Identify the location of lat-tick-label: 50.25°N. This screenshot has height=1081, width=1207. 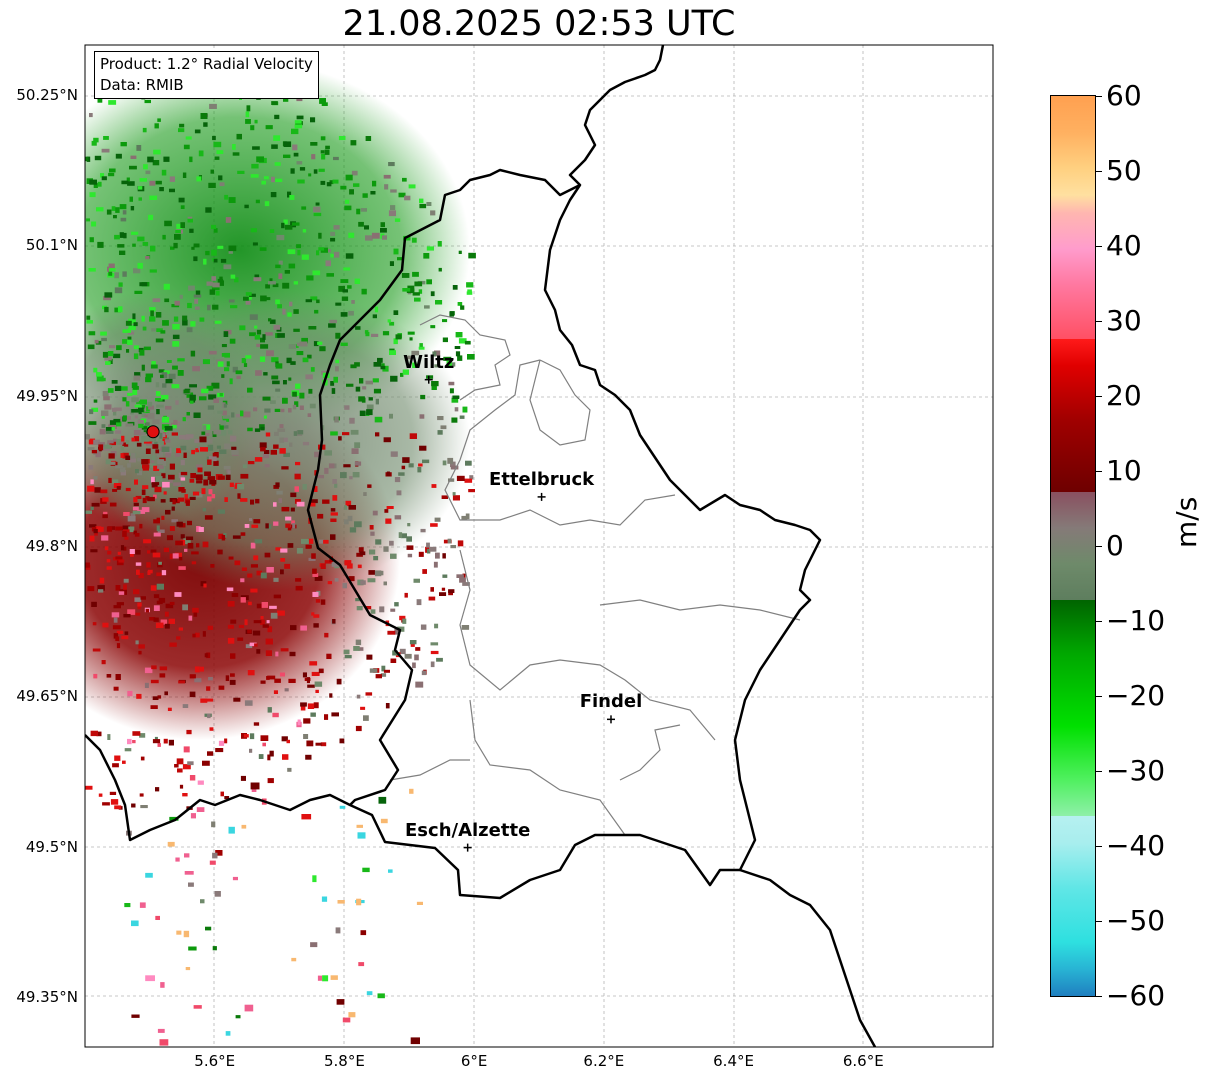
(47, 95).